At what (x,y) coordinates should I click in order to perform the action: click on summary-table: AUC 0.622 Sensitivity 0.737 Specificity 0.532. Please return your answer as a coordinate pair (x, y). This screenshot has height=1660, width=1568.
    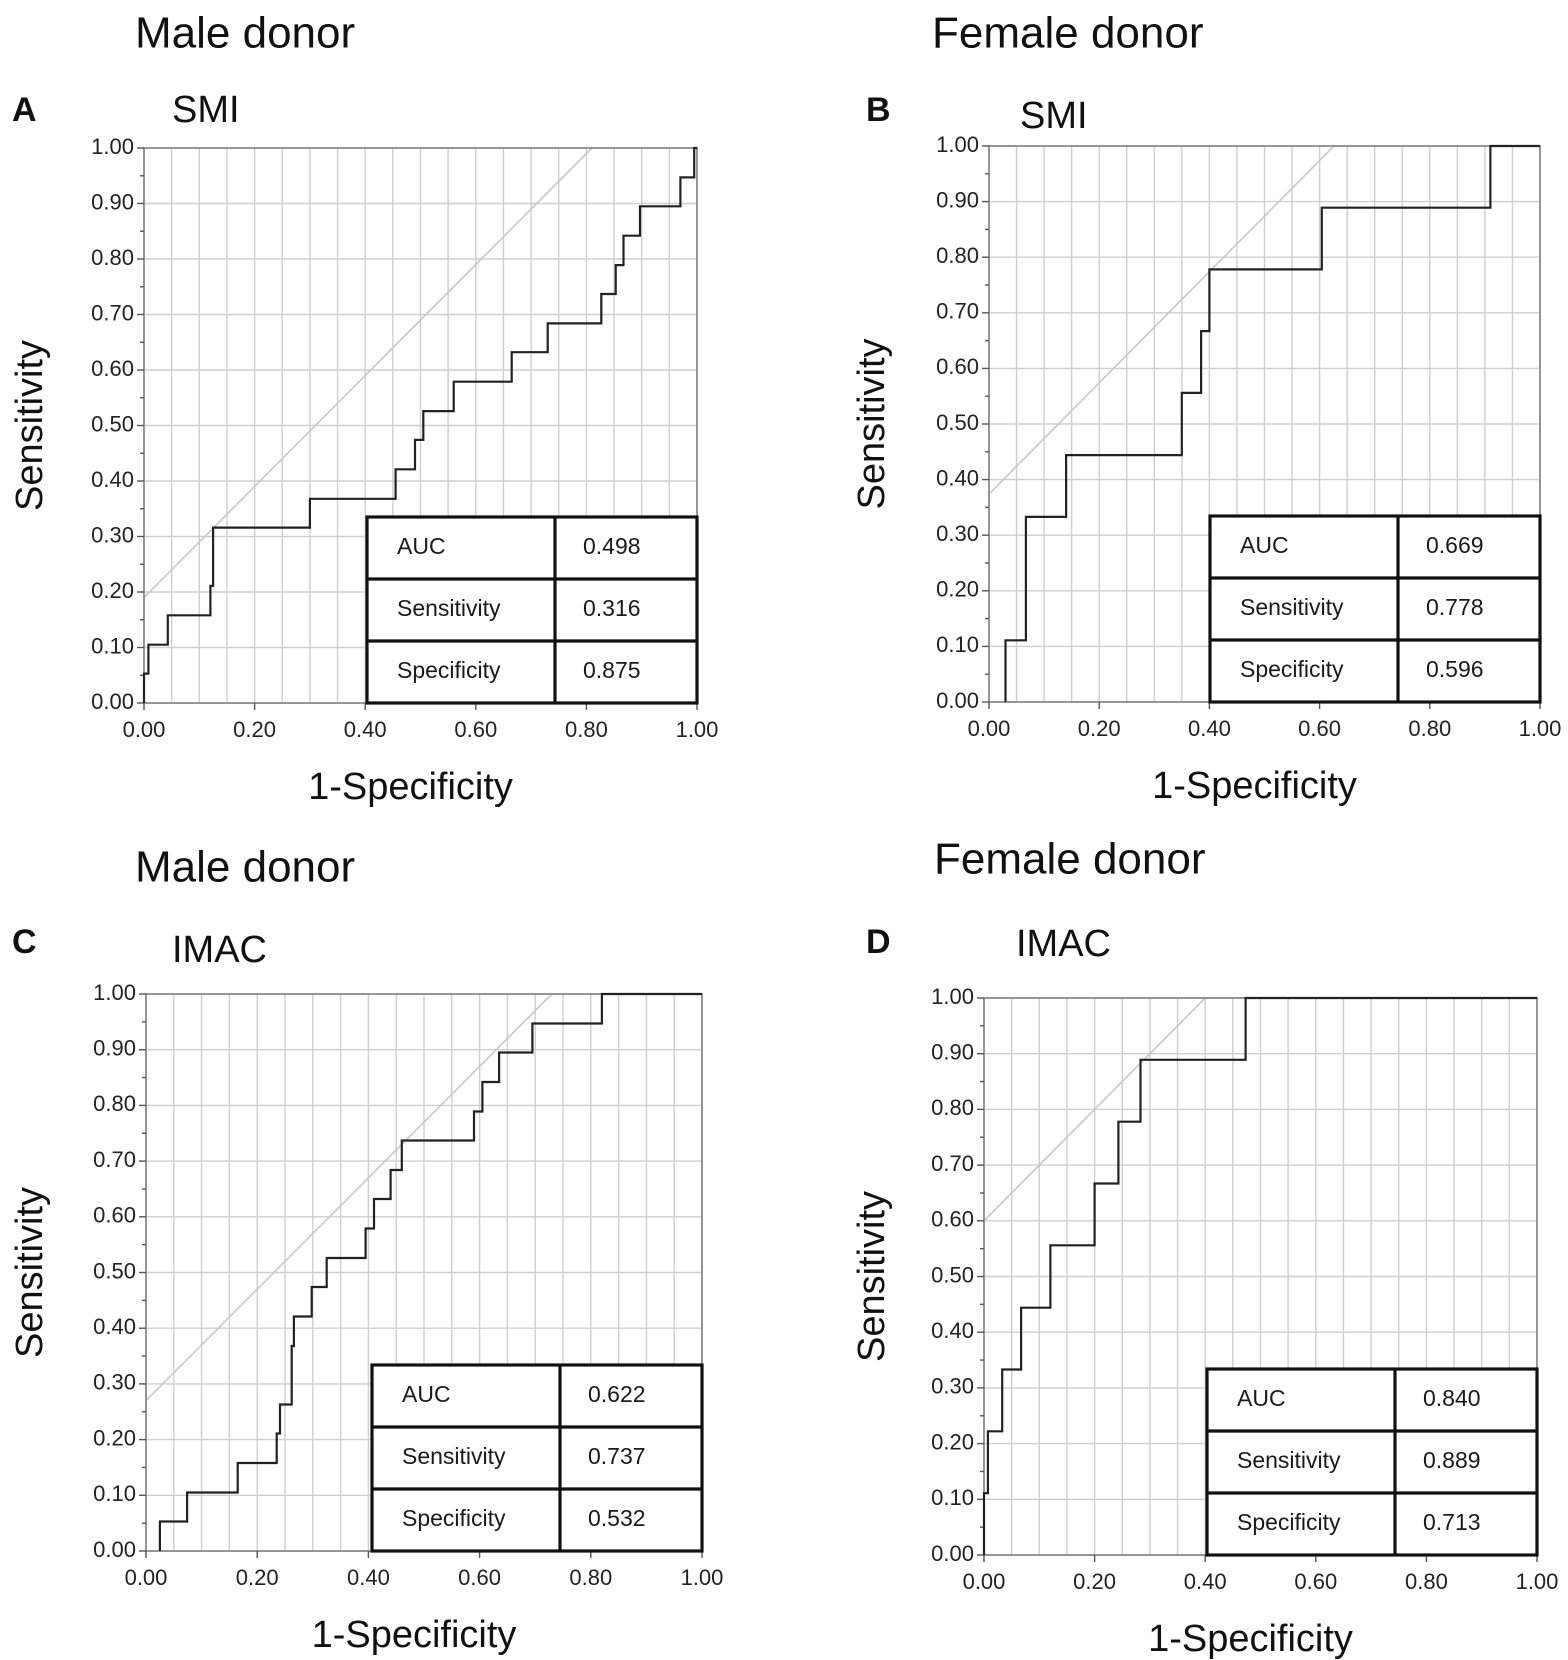
    Looking at the image, I should click on (537, 1458).